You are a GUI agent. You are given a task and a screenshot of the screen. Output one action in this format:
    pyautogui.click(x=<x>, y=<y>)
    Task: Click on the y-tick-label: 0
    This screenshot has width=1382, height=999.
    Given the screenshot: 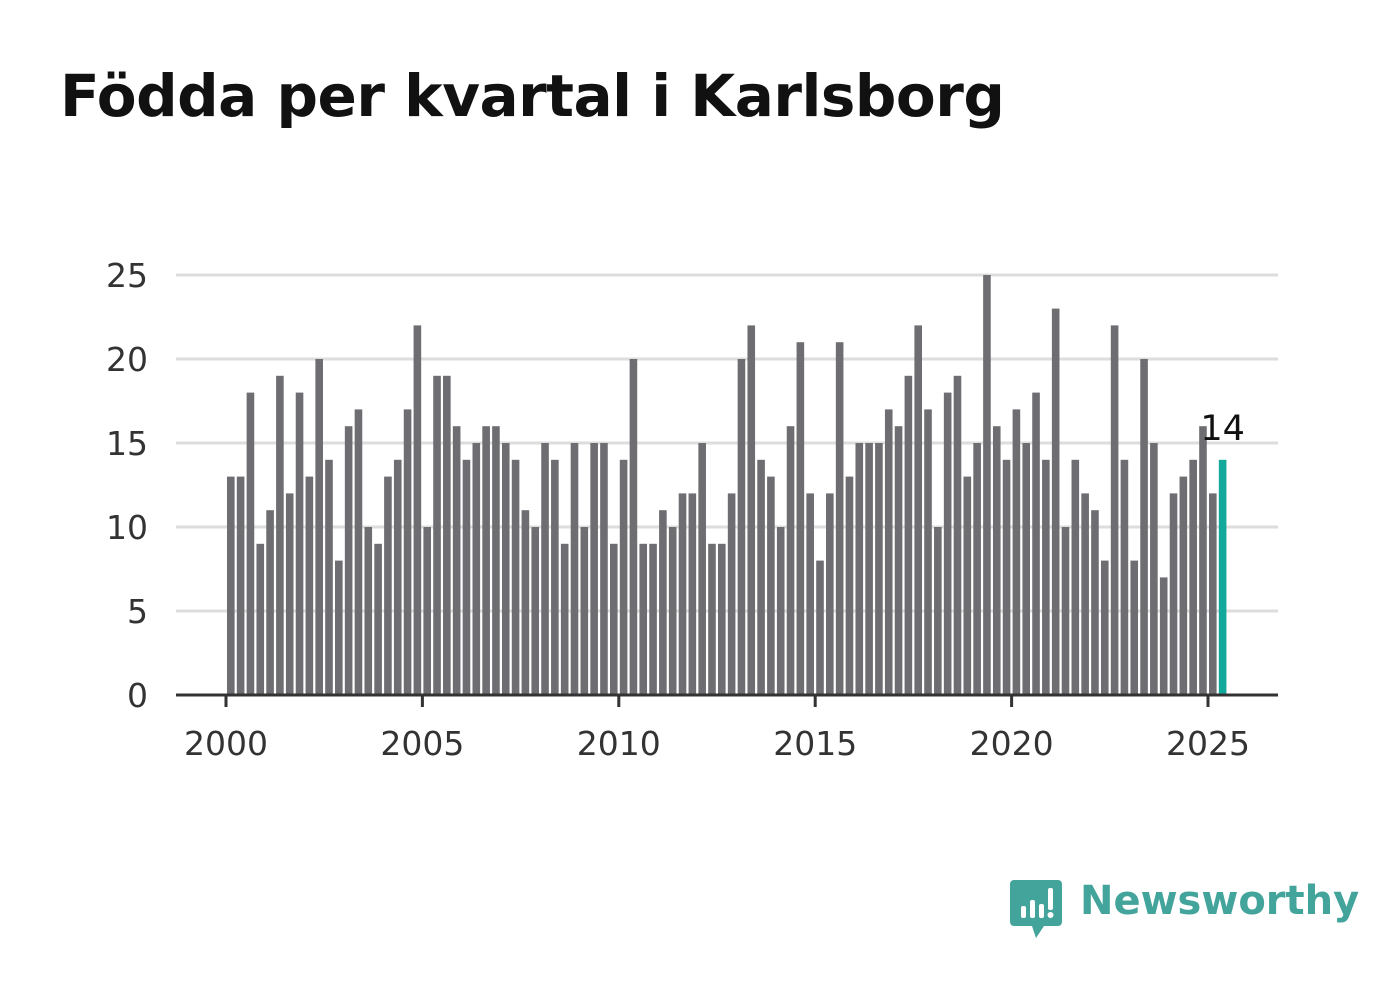 What is the action you would take?
    pyautogui.click(x=137, y=695)
    